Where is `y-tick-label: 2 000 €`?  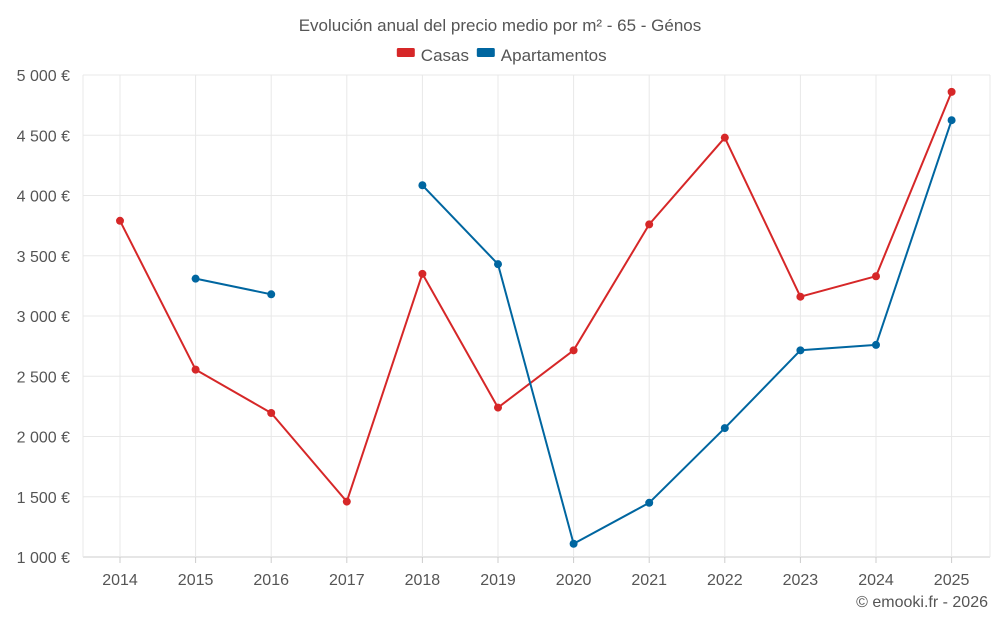 y-tick-label: 2 000 € is located at coordinates (43, 438).